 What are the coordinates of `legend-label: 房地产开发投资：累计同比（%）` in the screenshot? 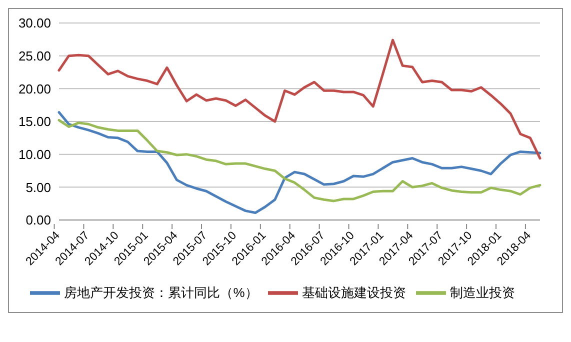 It's located at (161, 292).